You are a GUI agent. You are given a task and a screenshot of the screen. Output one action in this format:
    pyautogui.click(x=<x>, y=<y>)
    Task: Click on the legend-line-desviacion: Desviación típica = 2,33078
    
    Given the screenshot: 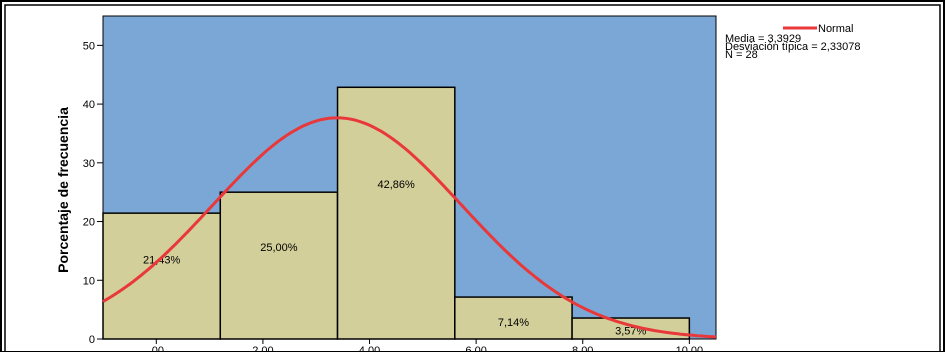 What is the action you would take?
    pyautogui.click(x=792, y=47)
    